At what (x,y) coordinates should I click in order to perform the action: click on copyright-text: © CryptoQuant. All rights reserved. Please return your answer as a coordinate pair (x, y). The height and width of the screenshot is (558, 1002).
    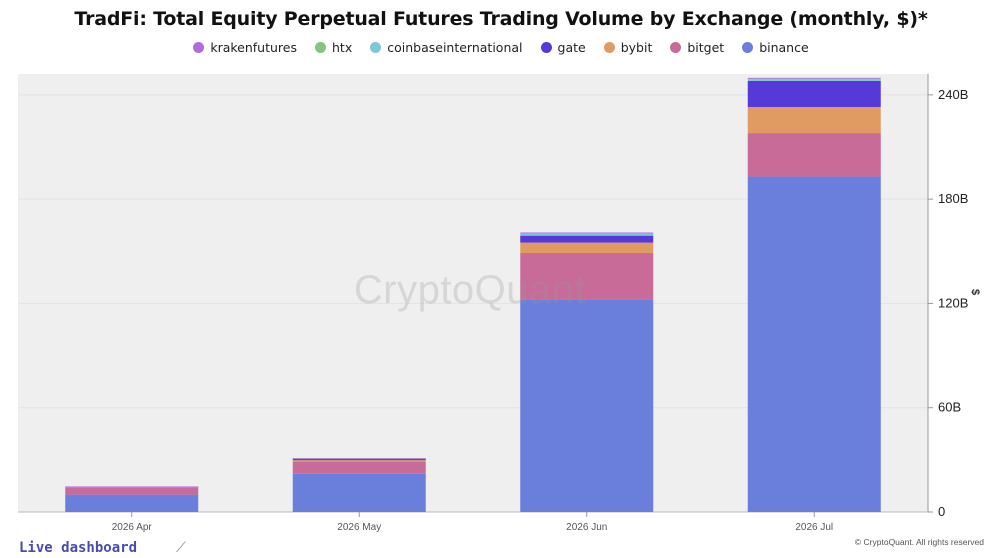
    Looking at the image, I should click on (919, 542).